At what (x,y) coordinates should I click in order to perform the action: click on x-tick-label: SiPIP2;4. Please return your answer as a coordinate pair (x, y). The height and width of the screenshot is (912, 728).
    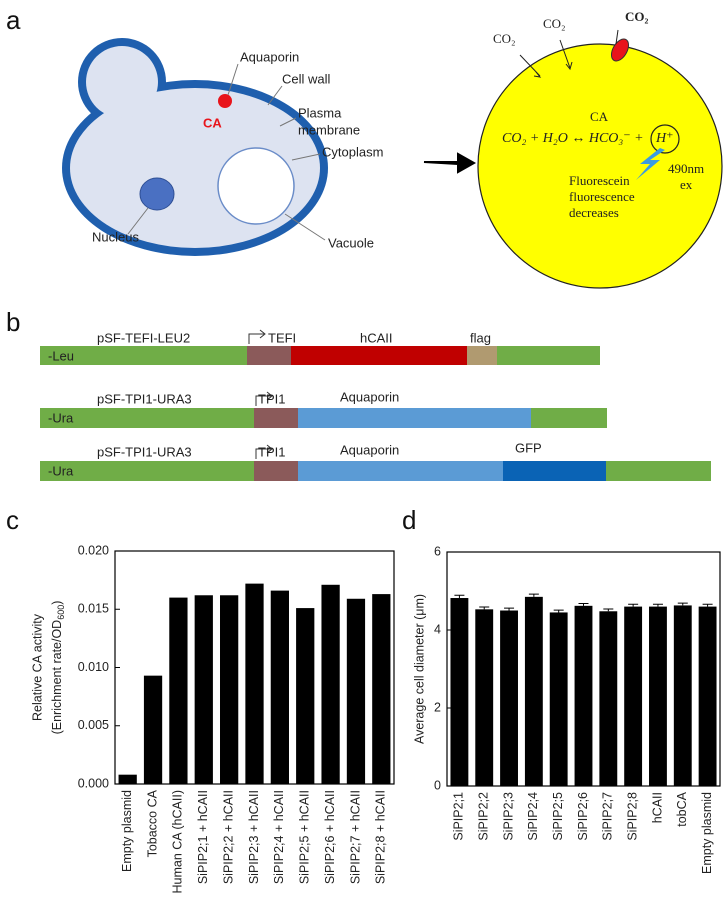
    Looking at the image, I should click on (533, 816).